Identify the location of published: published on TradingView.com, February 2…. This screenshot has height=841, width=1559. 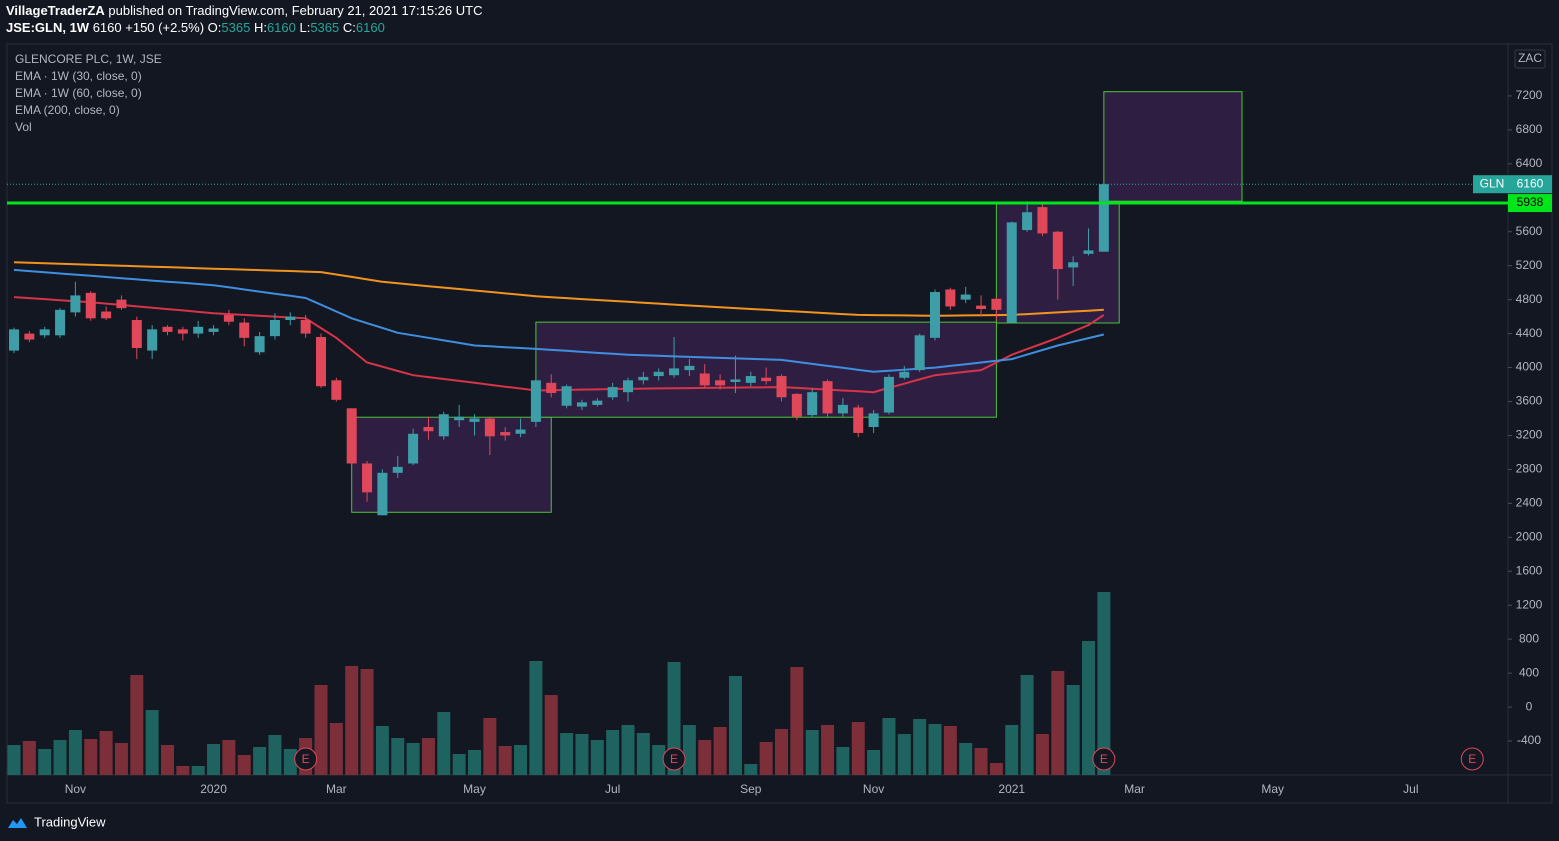
(295, 10).